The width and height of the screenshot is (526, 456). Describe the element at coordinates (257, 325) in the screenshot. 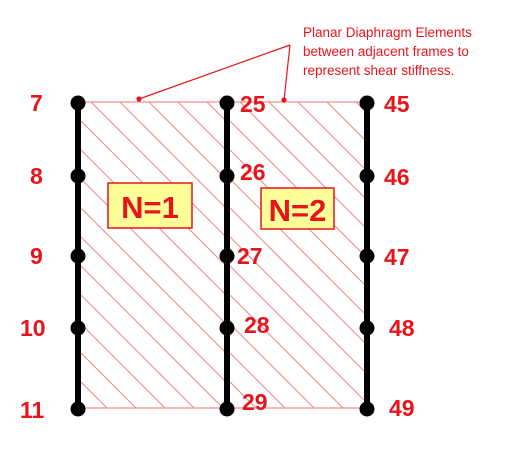

I see `node-label-28: 28` at that location.